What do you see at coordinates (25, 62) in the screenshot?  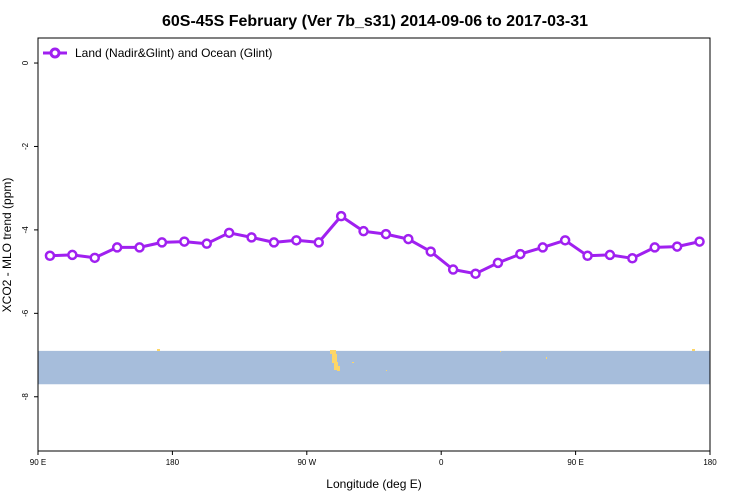 I see `y-tick-label: 0` at bounding box center [25, 62].